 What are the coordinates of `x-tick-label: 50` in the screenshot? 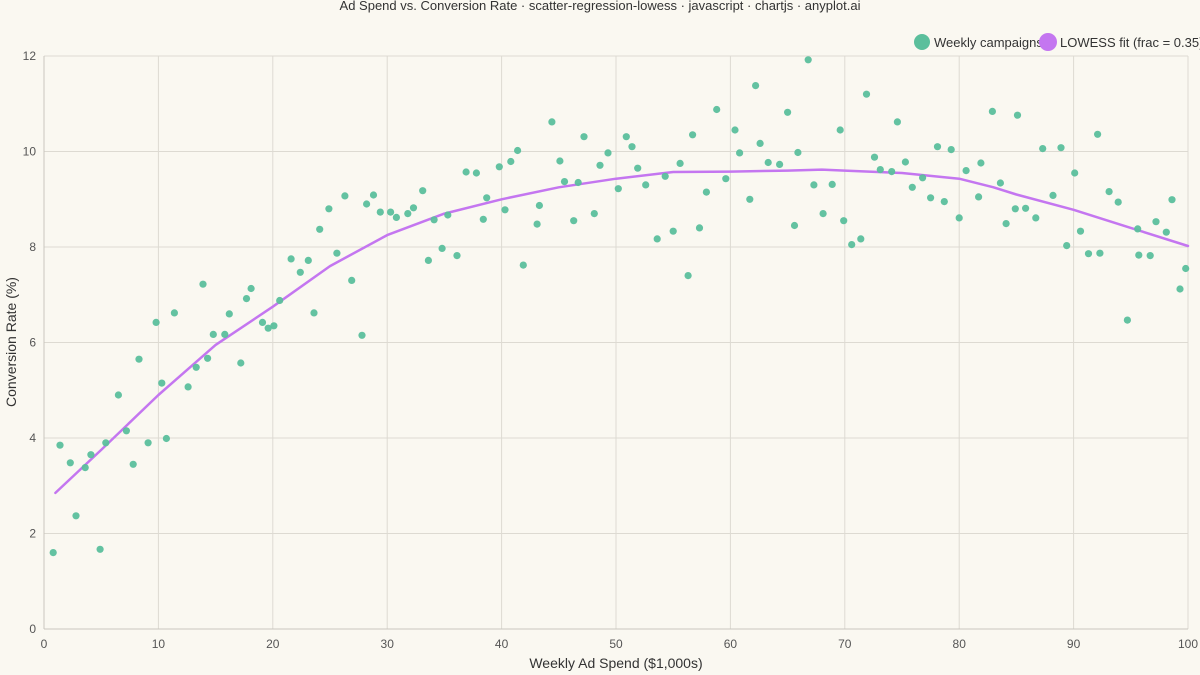 It's located at (616, 644).